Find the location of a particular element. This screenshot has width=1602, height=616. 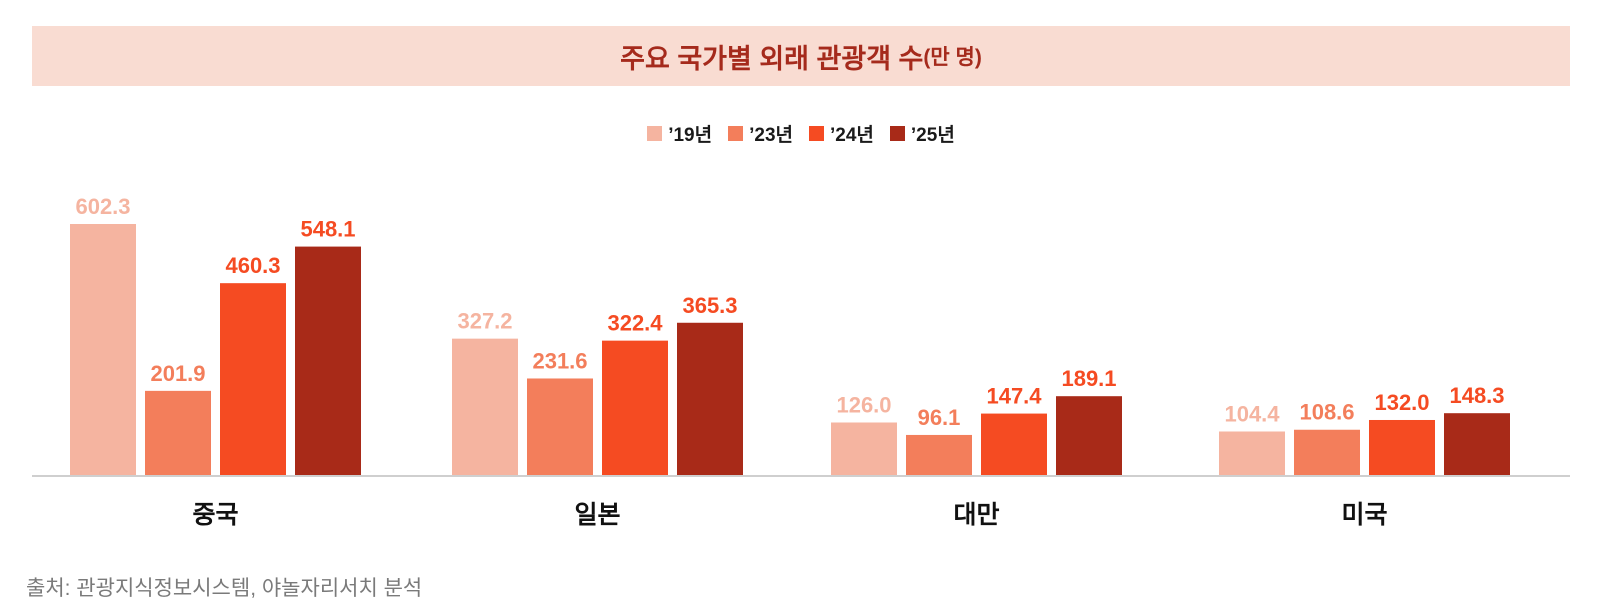

data-label-0-2: 460.3 is located at coordinates (252, 265).